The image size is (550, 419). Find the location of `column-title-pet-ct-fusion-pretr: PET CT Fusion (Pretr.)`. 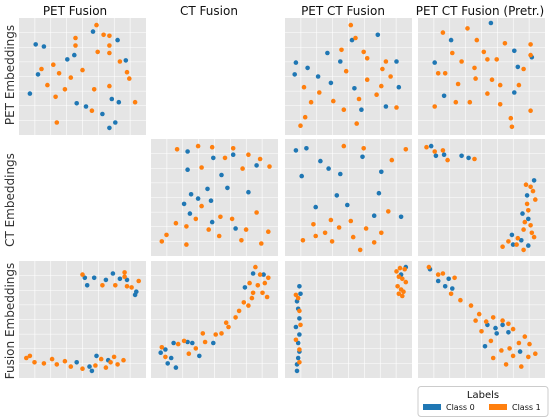

column-title-pet-ct-fusion-pretr: PET CT Fusion (Pretr.) is located at coordinates (480, 11).